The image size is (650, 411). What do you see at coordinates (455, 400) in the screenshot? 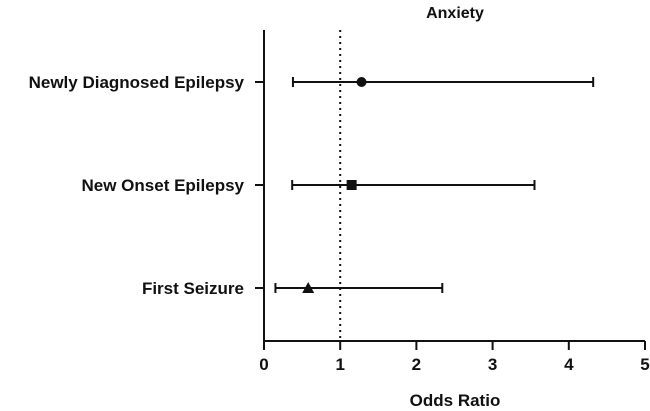
I see `x-axis-label: Odds Ratio` at bounding box center [455, 400].